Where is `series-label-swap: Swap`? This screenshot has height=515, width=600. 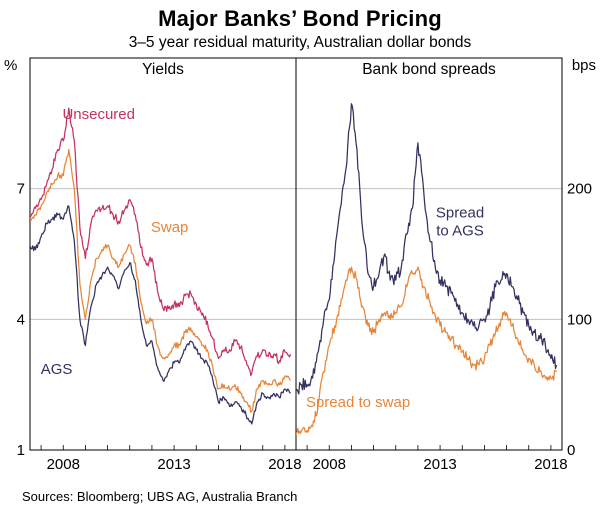
series-label-swap: Swap is located at coordinates (170, 227).